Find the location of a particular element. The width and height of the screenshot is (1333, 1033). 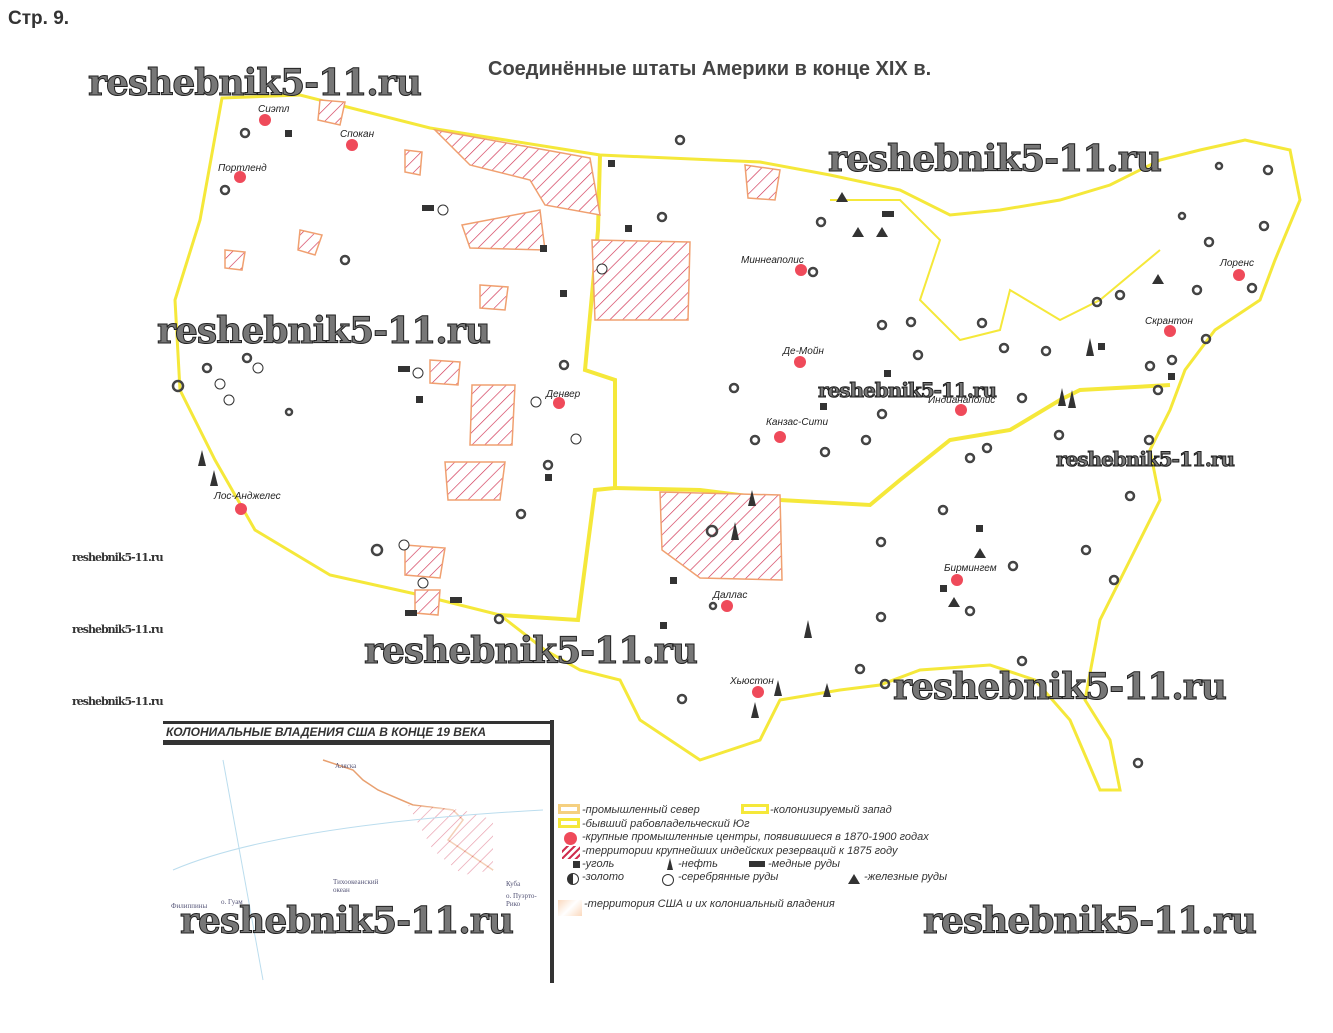

city-label: Бирмингем is located at coordinates (970, 568).